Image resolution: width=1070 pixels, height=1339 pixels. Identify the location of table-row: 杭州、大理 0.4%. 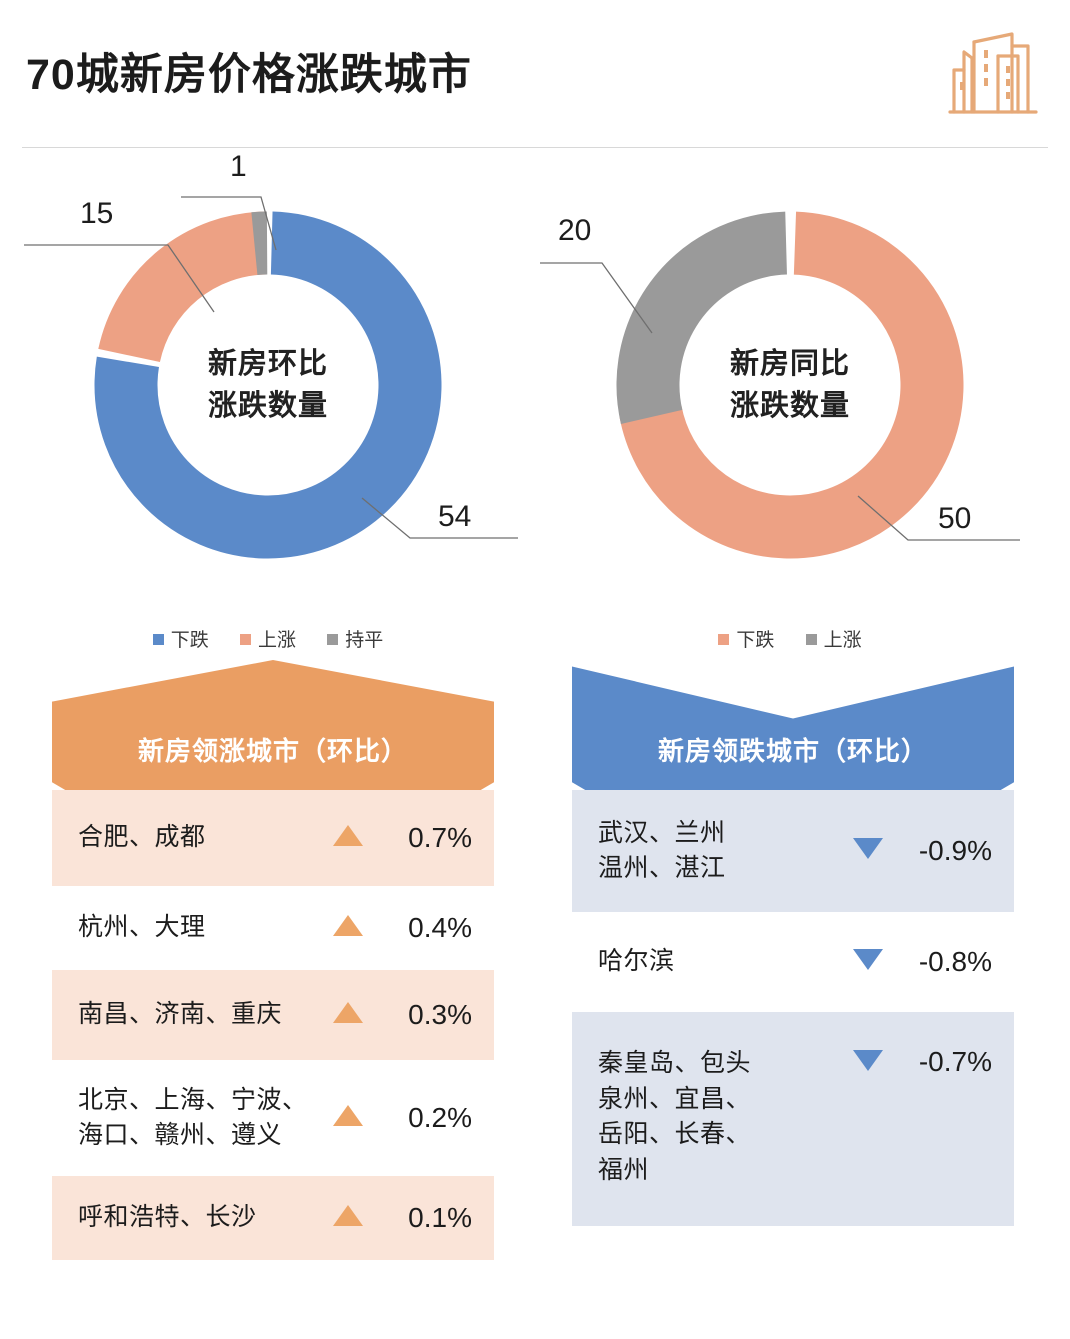
(273, 928).